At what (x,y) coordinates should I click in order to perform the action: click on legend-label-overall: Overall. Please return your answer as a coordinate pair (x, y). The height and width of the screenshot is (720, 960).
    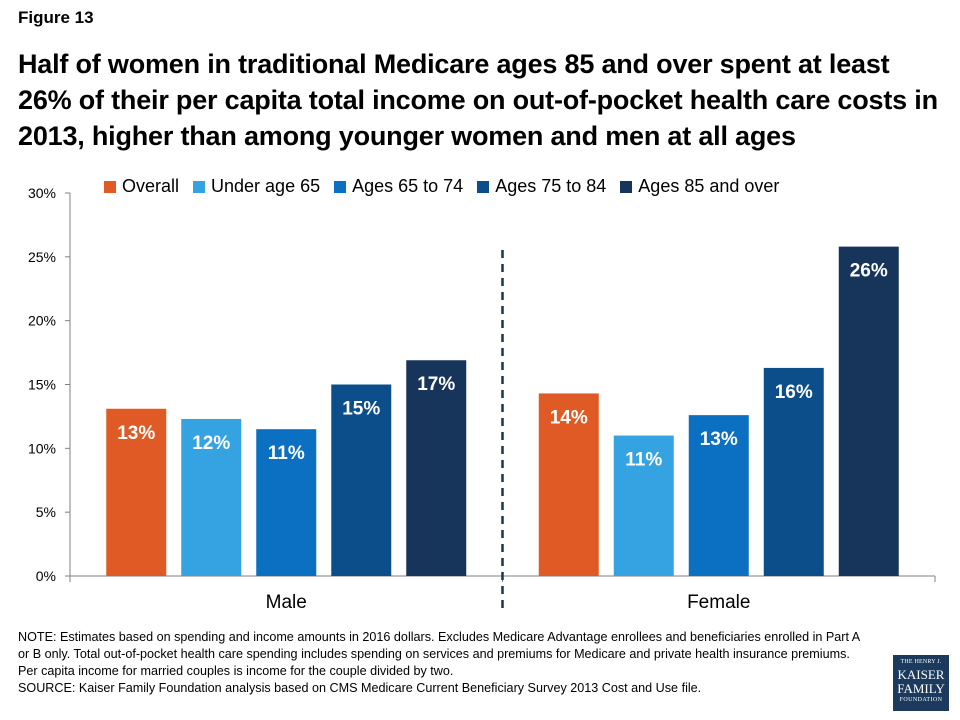
    Looking at the image, I should click on (151, 186).